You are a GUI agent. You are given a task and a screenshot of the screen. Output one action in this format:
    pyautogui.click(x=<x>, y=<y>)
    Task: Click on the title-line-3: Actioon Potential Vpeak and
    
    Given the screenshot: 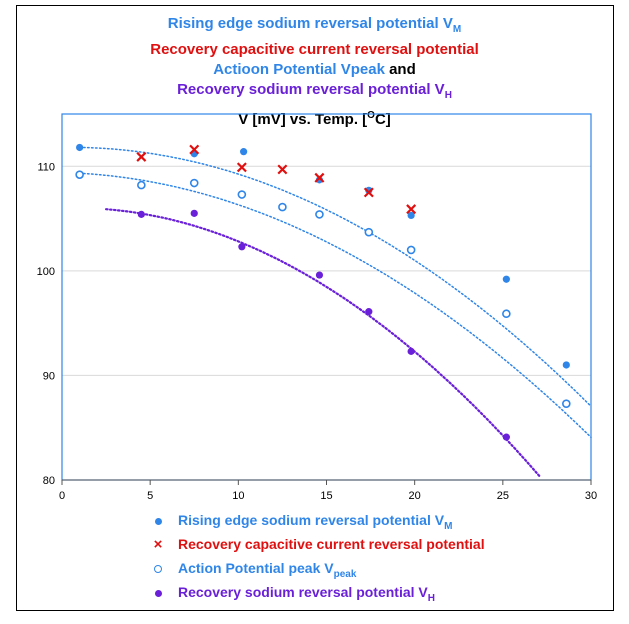 What is the action you would take?
    pyautogui.click(x=314, y=69)
    